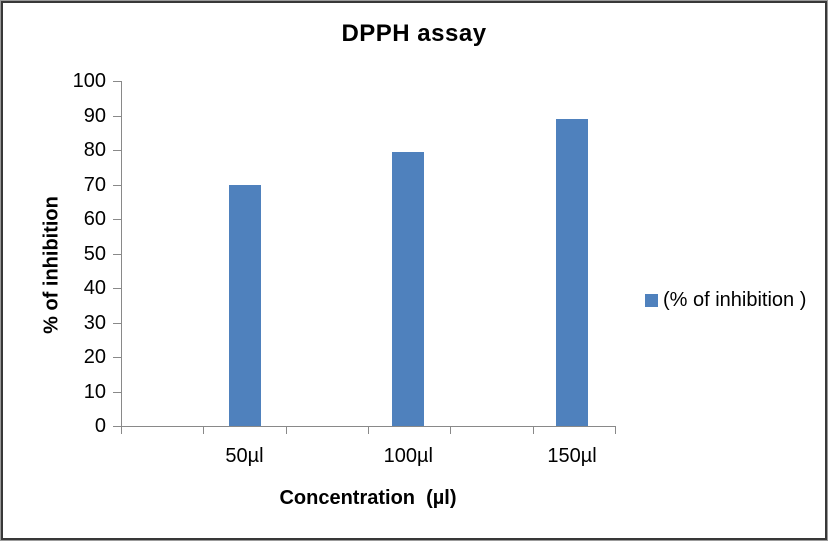  What do you see at coordinates (572, 456) in the screenshot?
I see `x-category-label: 150µl` at bounding box center [572, 456].